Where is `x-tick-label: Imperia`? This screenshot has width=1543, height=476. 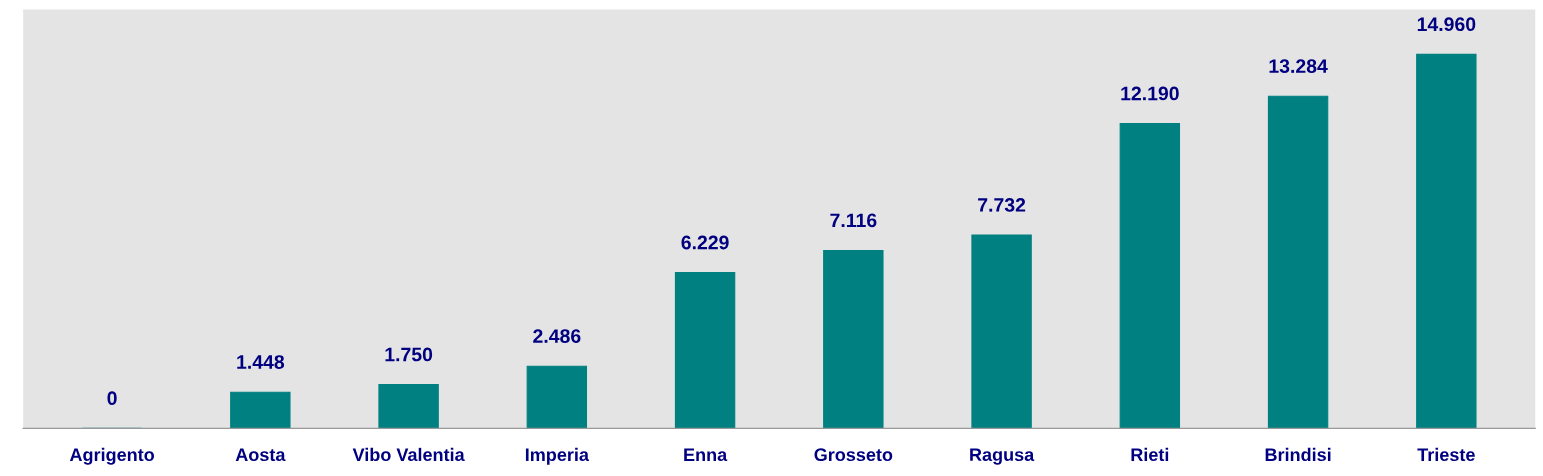 x-tick-label: Imperia is located at coordinates (557, 456).